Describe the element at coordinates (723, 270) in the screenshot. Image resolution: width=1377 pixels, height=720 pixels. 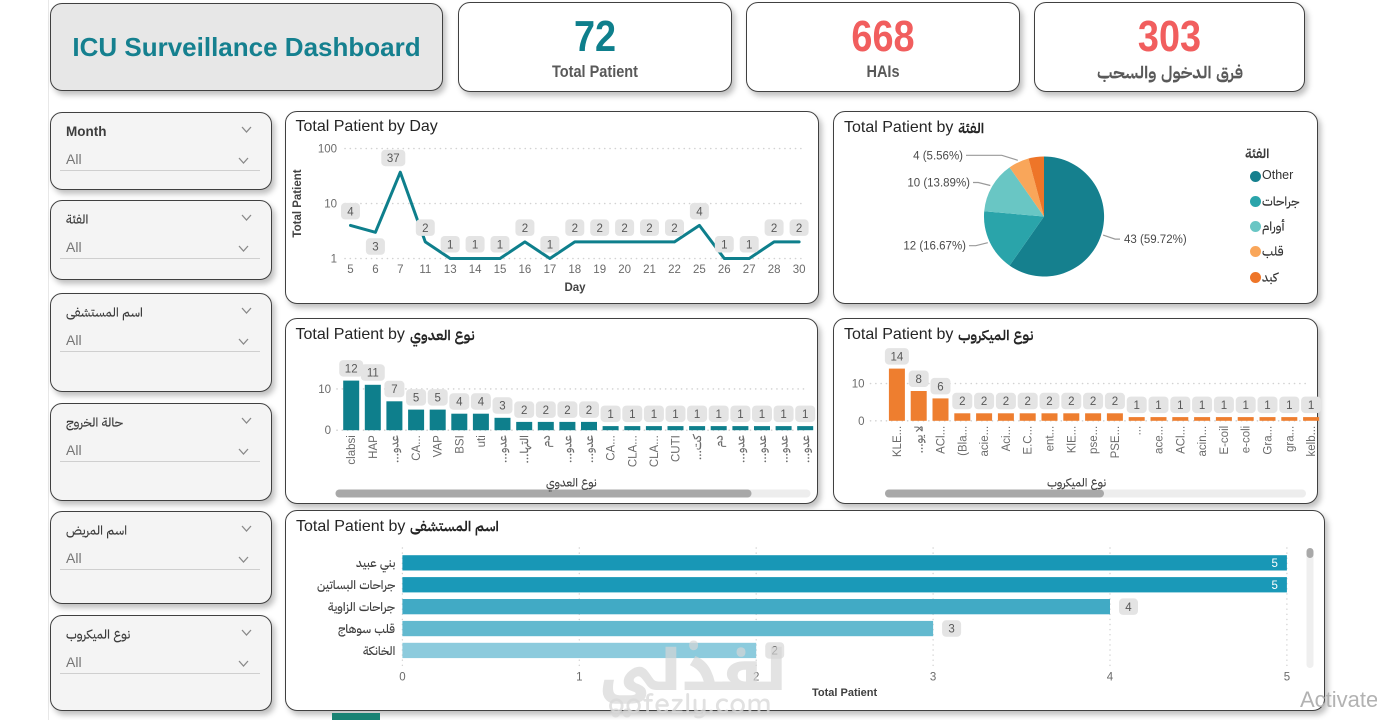
I see `svg-text: 26` at that location.